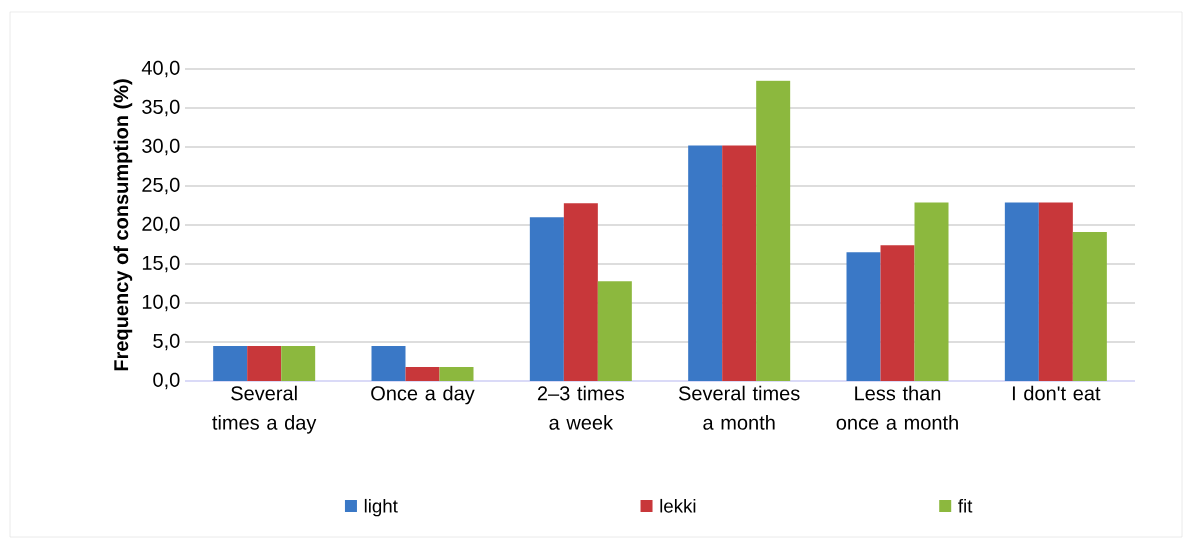 The image size is (1192, 539). What do you see at coordinates (161, 264) in the screenshot?
I see `y-tick-label: 15,0` at bounding box center [161, 264].